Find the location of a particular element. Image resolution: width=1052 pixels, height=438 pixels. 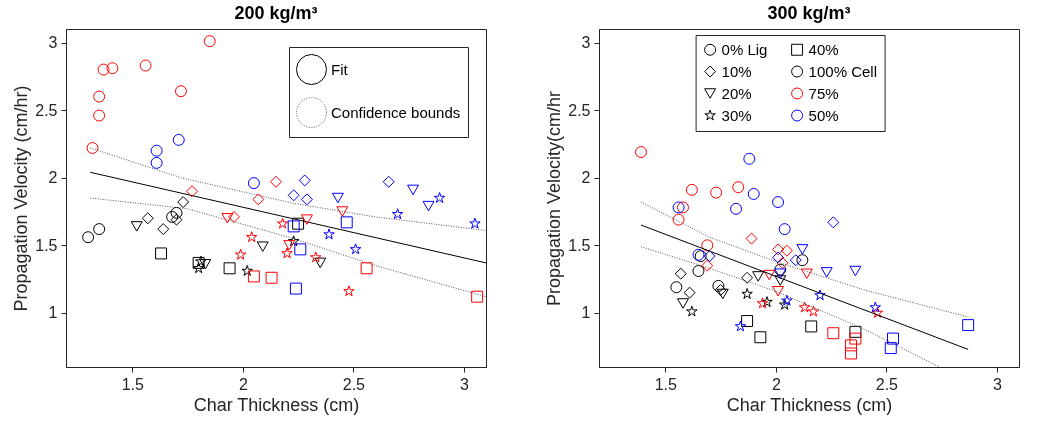

y-axis-title: Propagation Velocity (cm/hr) is located at coordinates (21, 198).